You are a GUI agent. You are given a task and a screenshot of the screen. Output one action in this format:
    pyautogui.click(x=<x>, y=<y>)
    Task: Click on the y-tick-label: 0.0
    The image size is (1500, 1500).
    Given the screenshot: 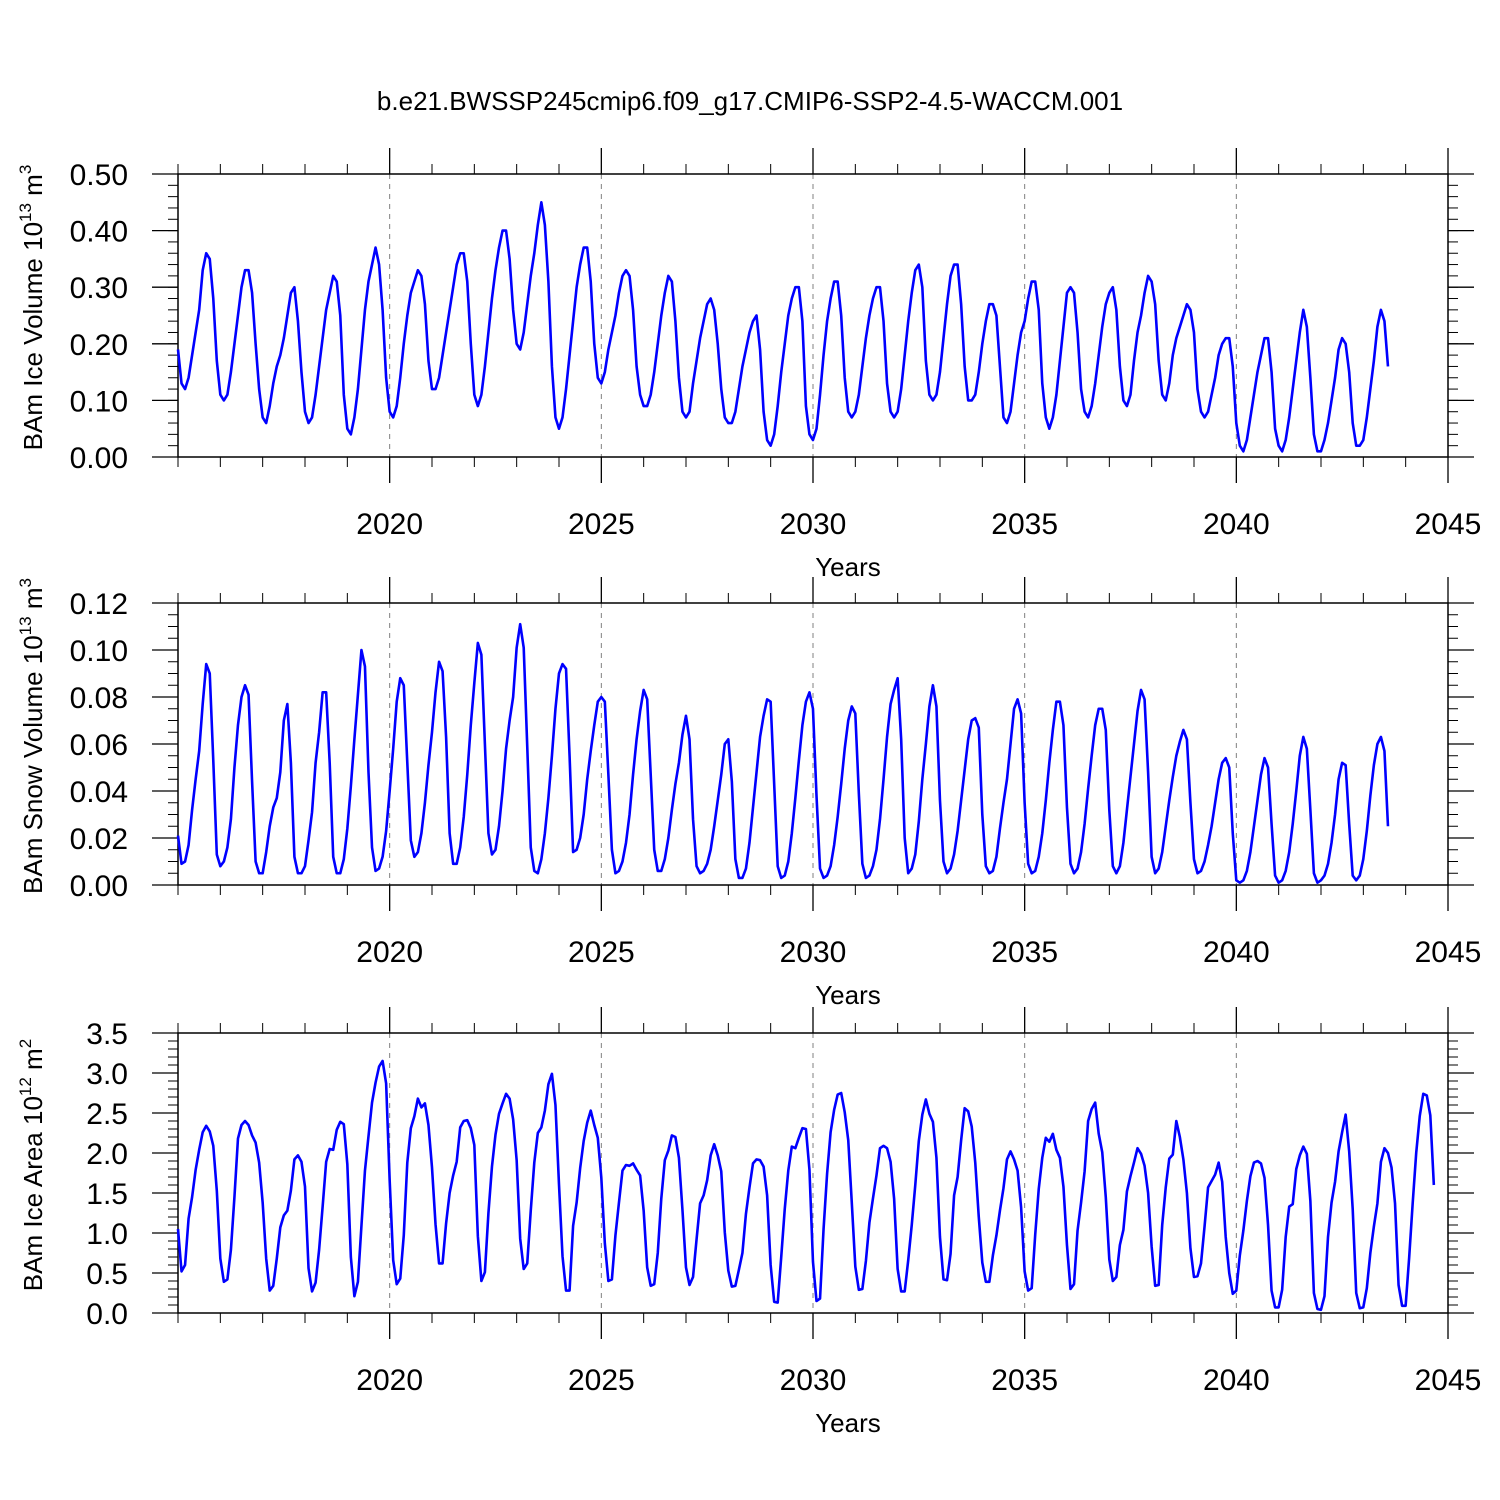 What is the action you would take?
    pyautogui.click(x=107, y=1314)
    